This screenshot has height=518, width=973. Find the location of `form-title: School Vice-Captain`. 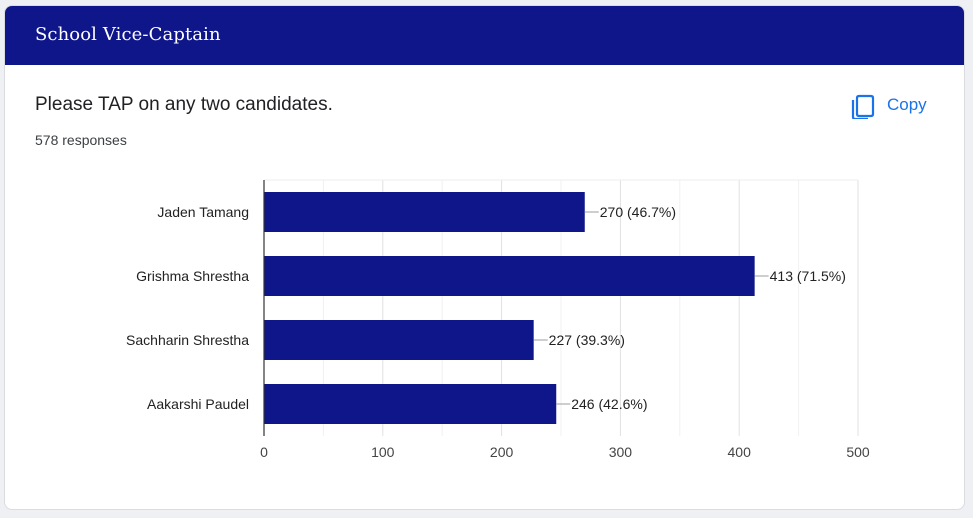

form-title: School Vice-Captain is located at coordinates (128, 34).